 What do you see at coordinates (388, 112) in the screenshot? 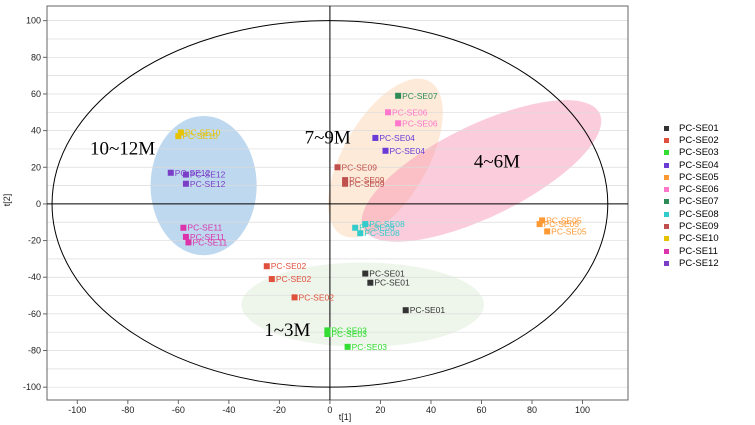
I see `point-pc-se06` at bounding box center [388, 112].